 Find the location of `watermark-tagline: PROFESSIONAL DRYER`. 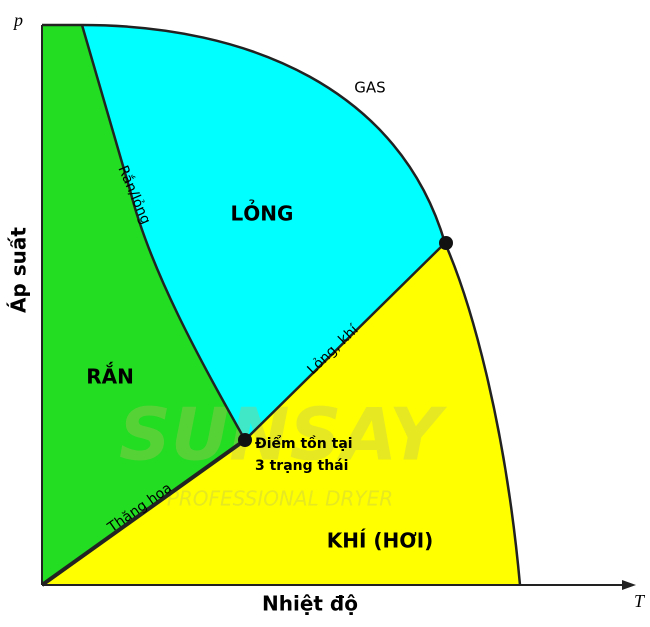

watermark-tagline: PROFESSIONAL DRYER is located at coordinates (280, 499).